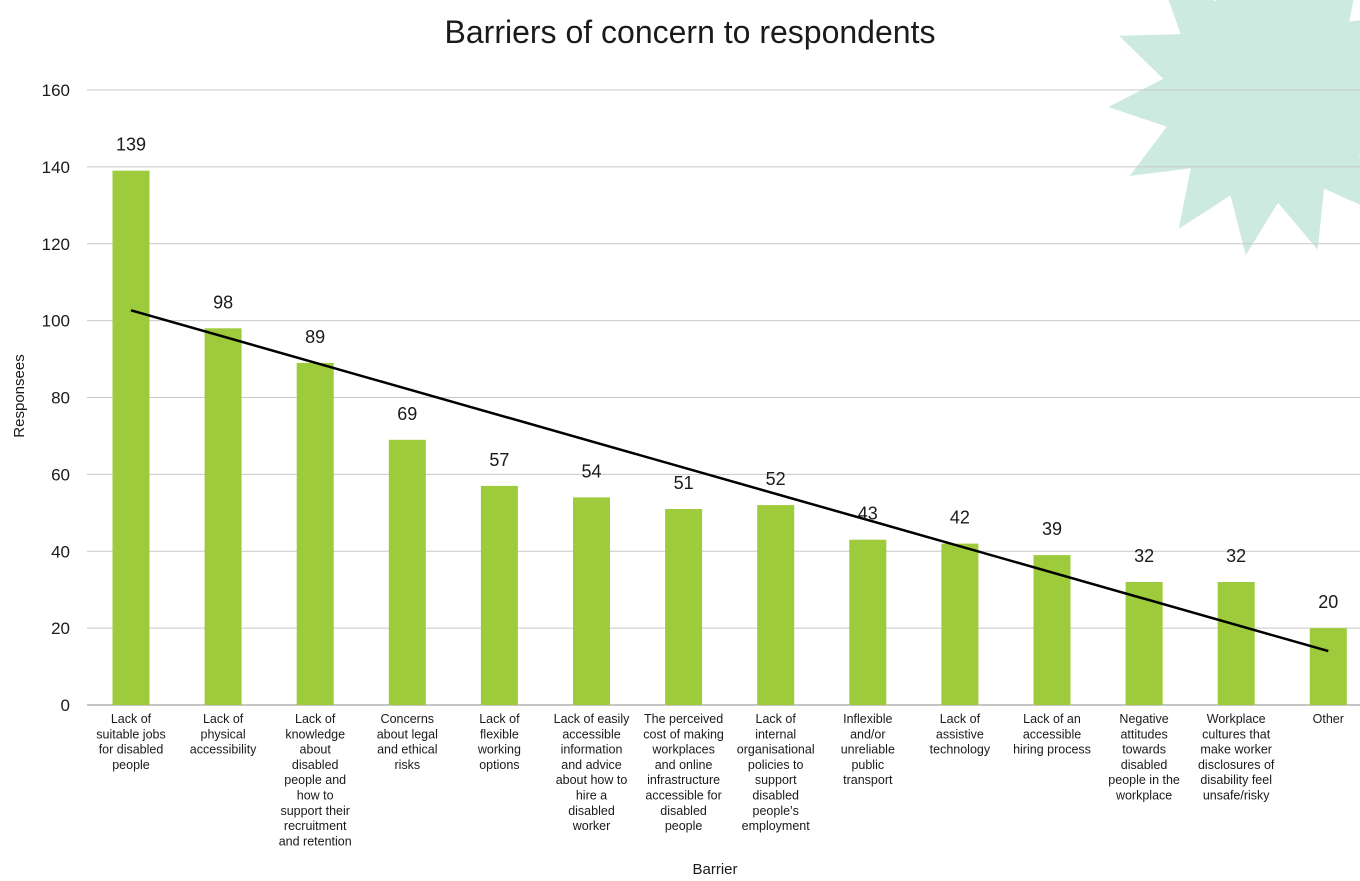 Image resolution: width=1360 pixels, height=881 pixels. I want to click on y-tick-label: 60, so click(60, 474).